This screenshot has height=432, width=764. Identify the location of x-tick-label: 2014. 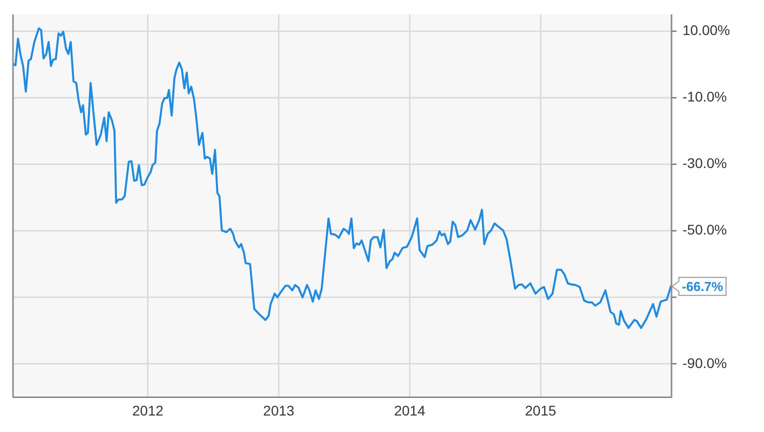
(410, 410).